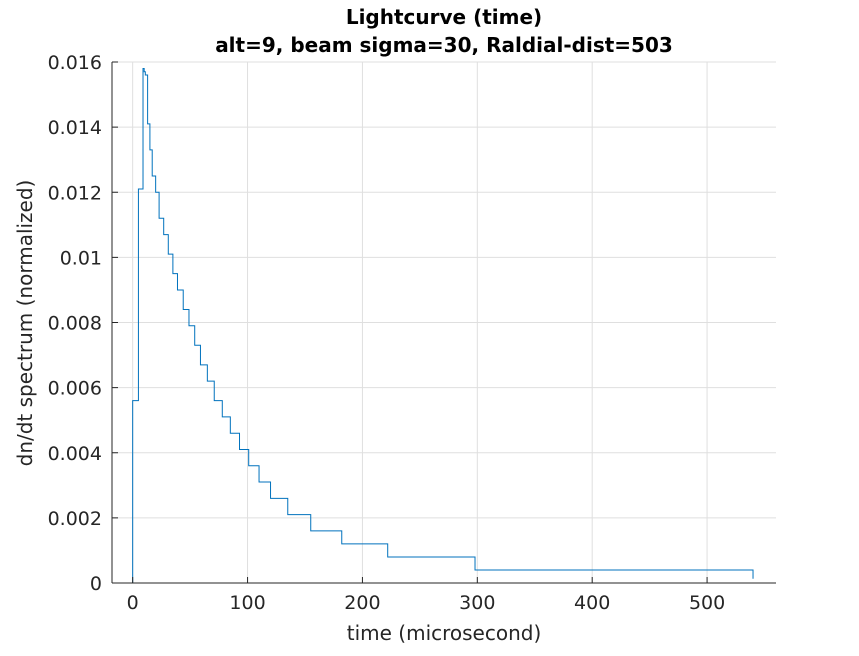 The image size is (859, 656). I want to click on chart-subtitle: alt=9, beam sigma=30, Raldial-dist=503, so click(444, 45).